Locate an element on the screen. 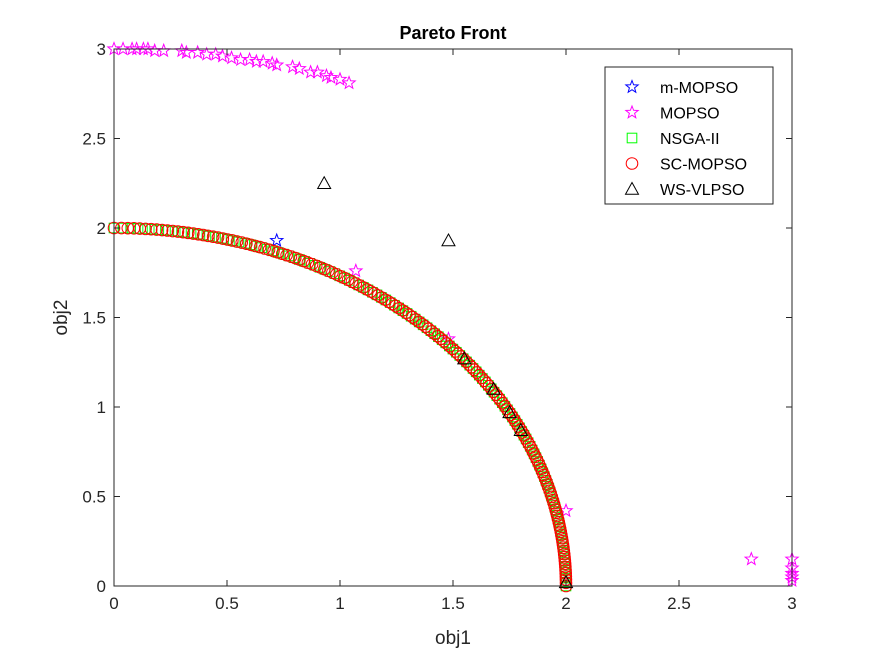  legend-entry: WS-VLPSO is located at coordinates (684, 190).